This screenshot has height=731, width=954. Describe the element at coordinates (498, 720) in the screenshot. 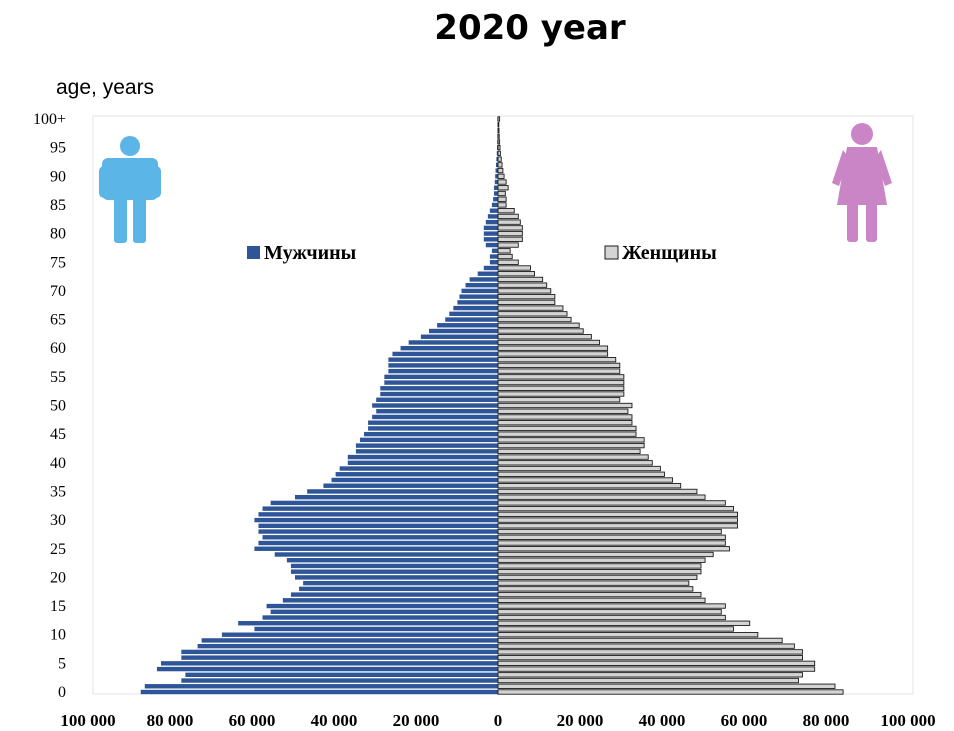

I see `x-tick-label: 0` at that location.